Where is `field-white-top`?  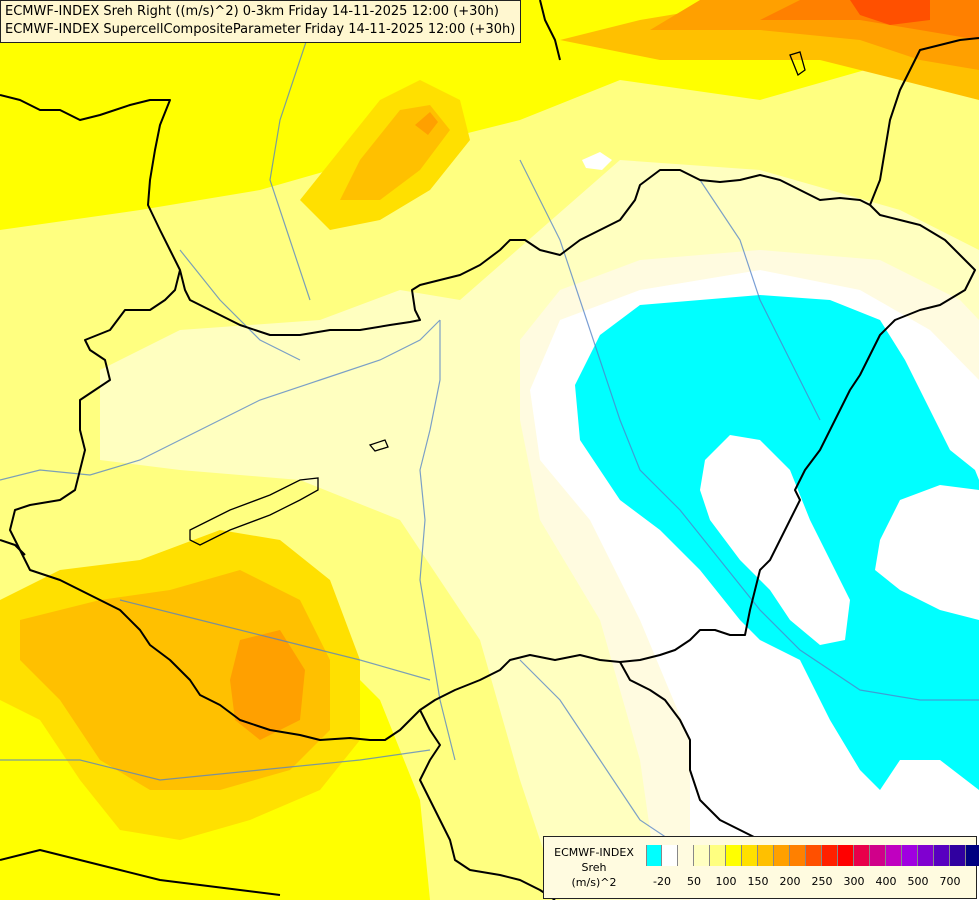
field-white-top is located at coordinates (597, 161).